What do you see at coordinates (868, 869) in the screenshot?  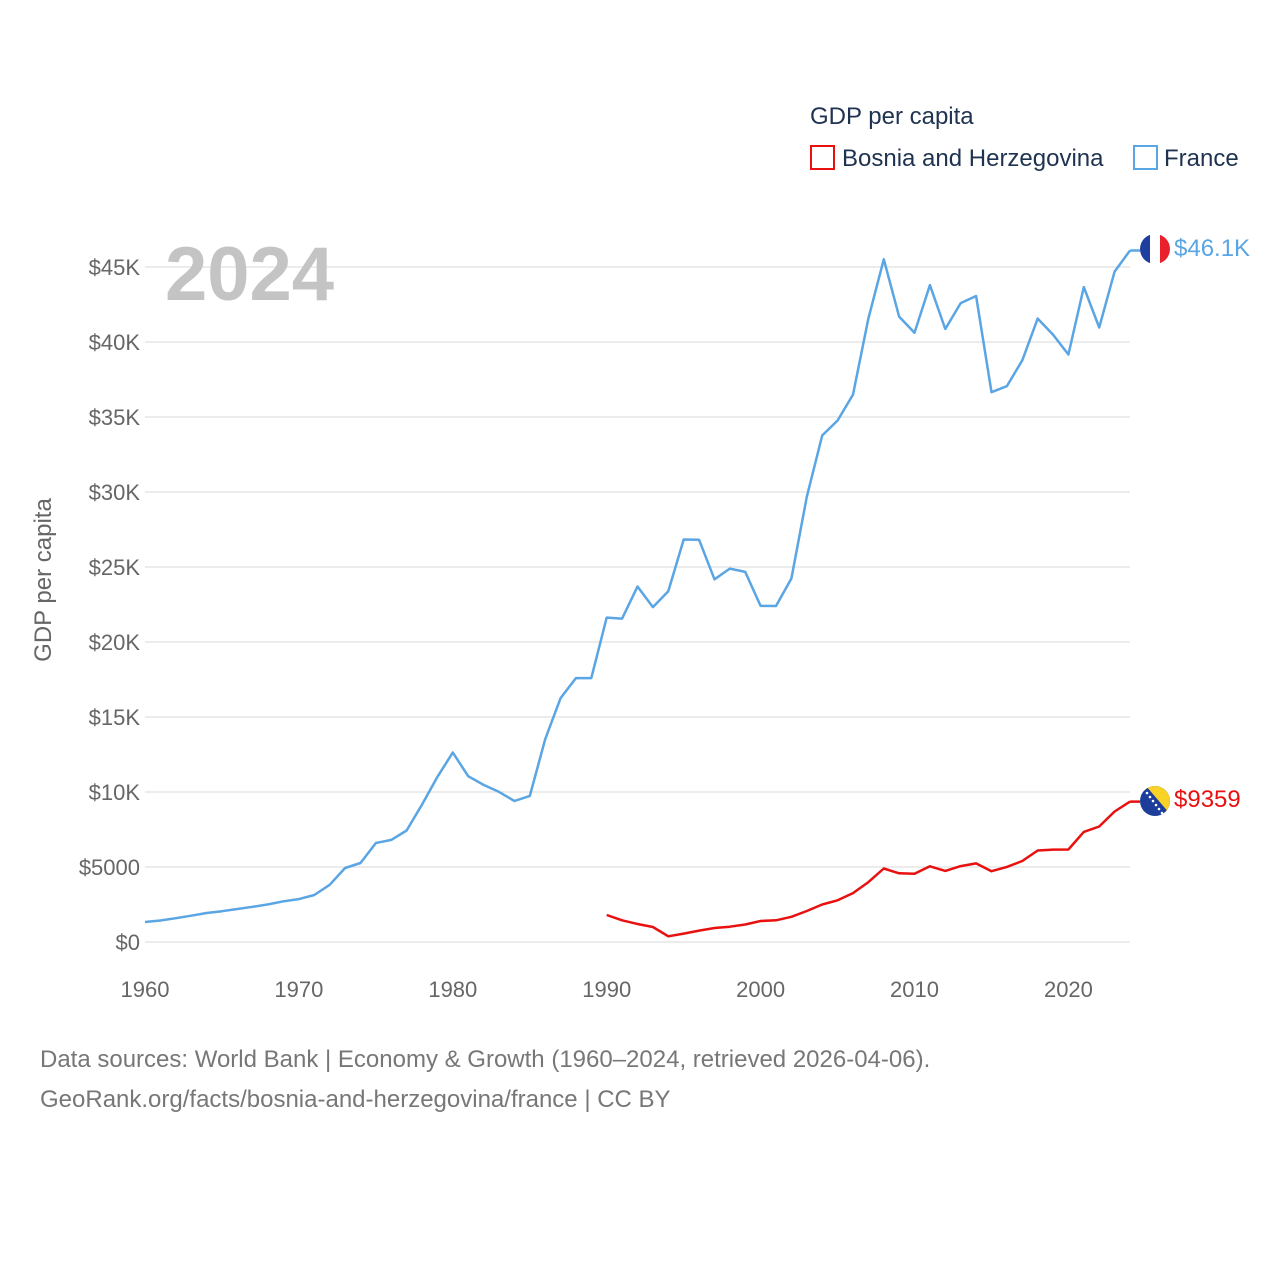 I see `series-line-bosnia` at bounding box center [868, 869].